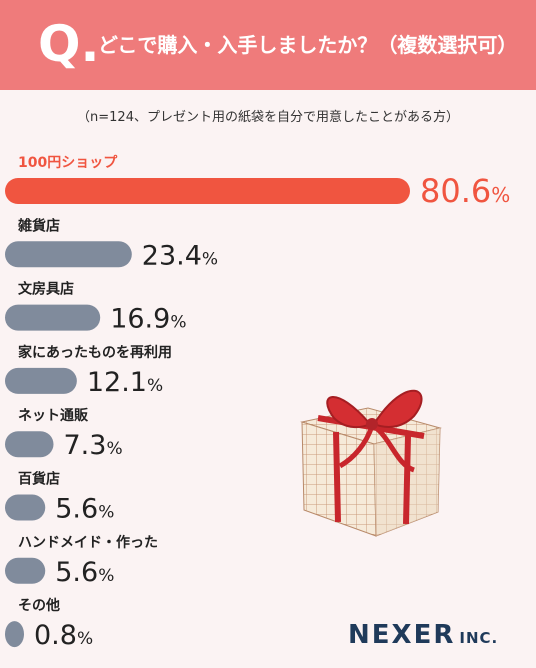  I want to click on company-logo: NEXER INC., so click(423, 636).